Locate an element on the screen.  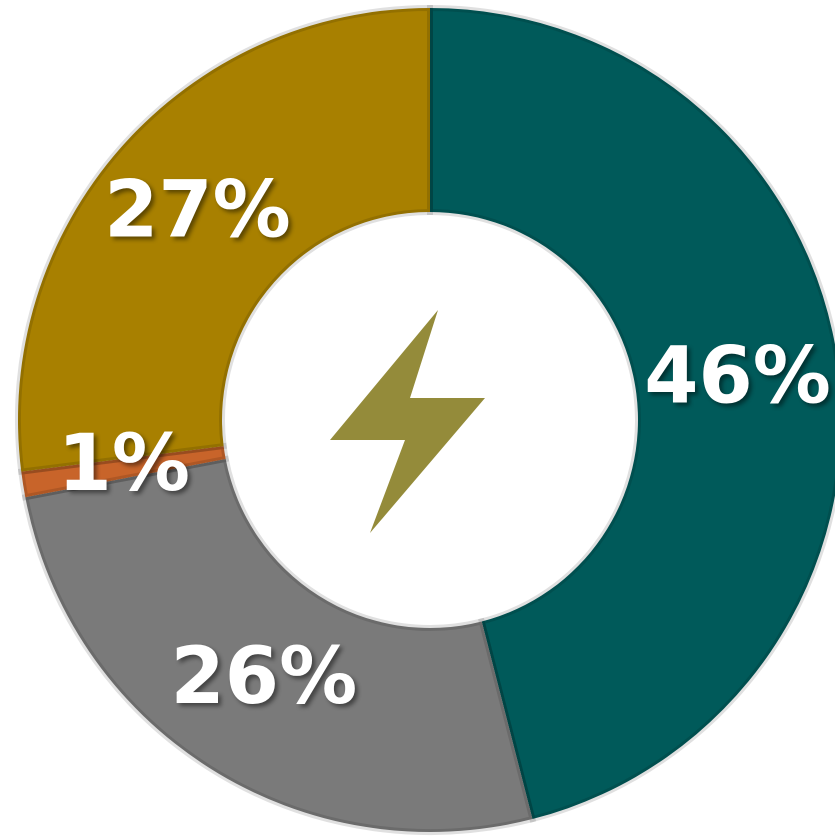
lightning-icon is located at coordinates (407, 421).